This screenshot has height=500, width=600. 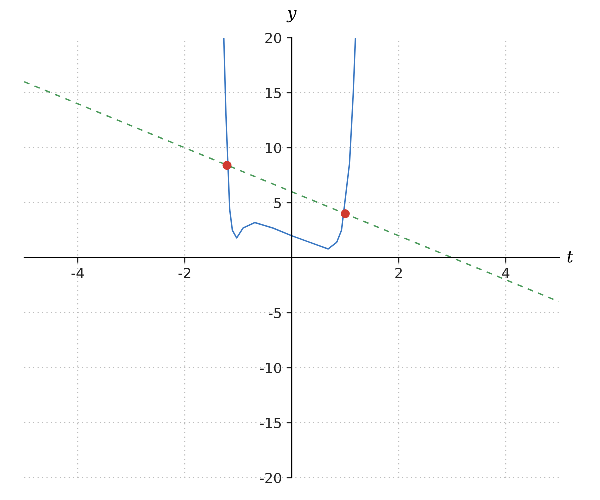 I want to click on y-tick-label: -10, so click(x=271, y=368).